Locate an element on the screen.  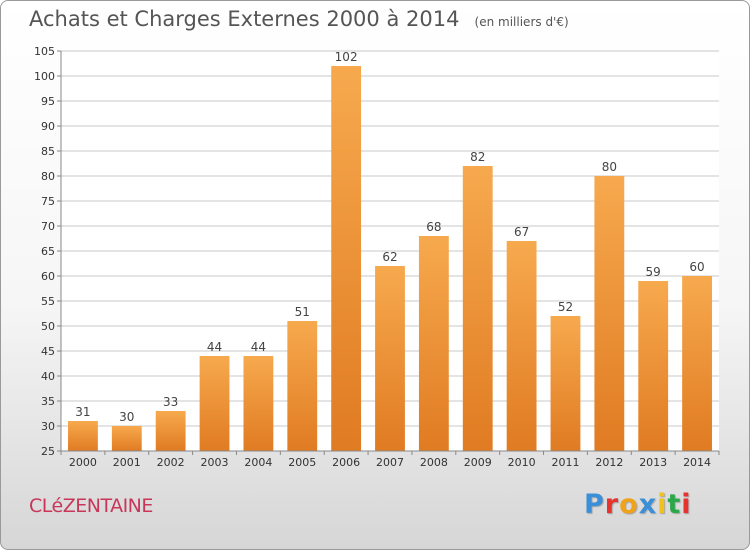
y-tick-label: 95 is located at coordinates (48, 101).